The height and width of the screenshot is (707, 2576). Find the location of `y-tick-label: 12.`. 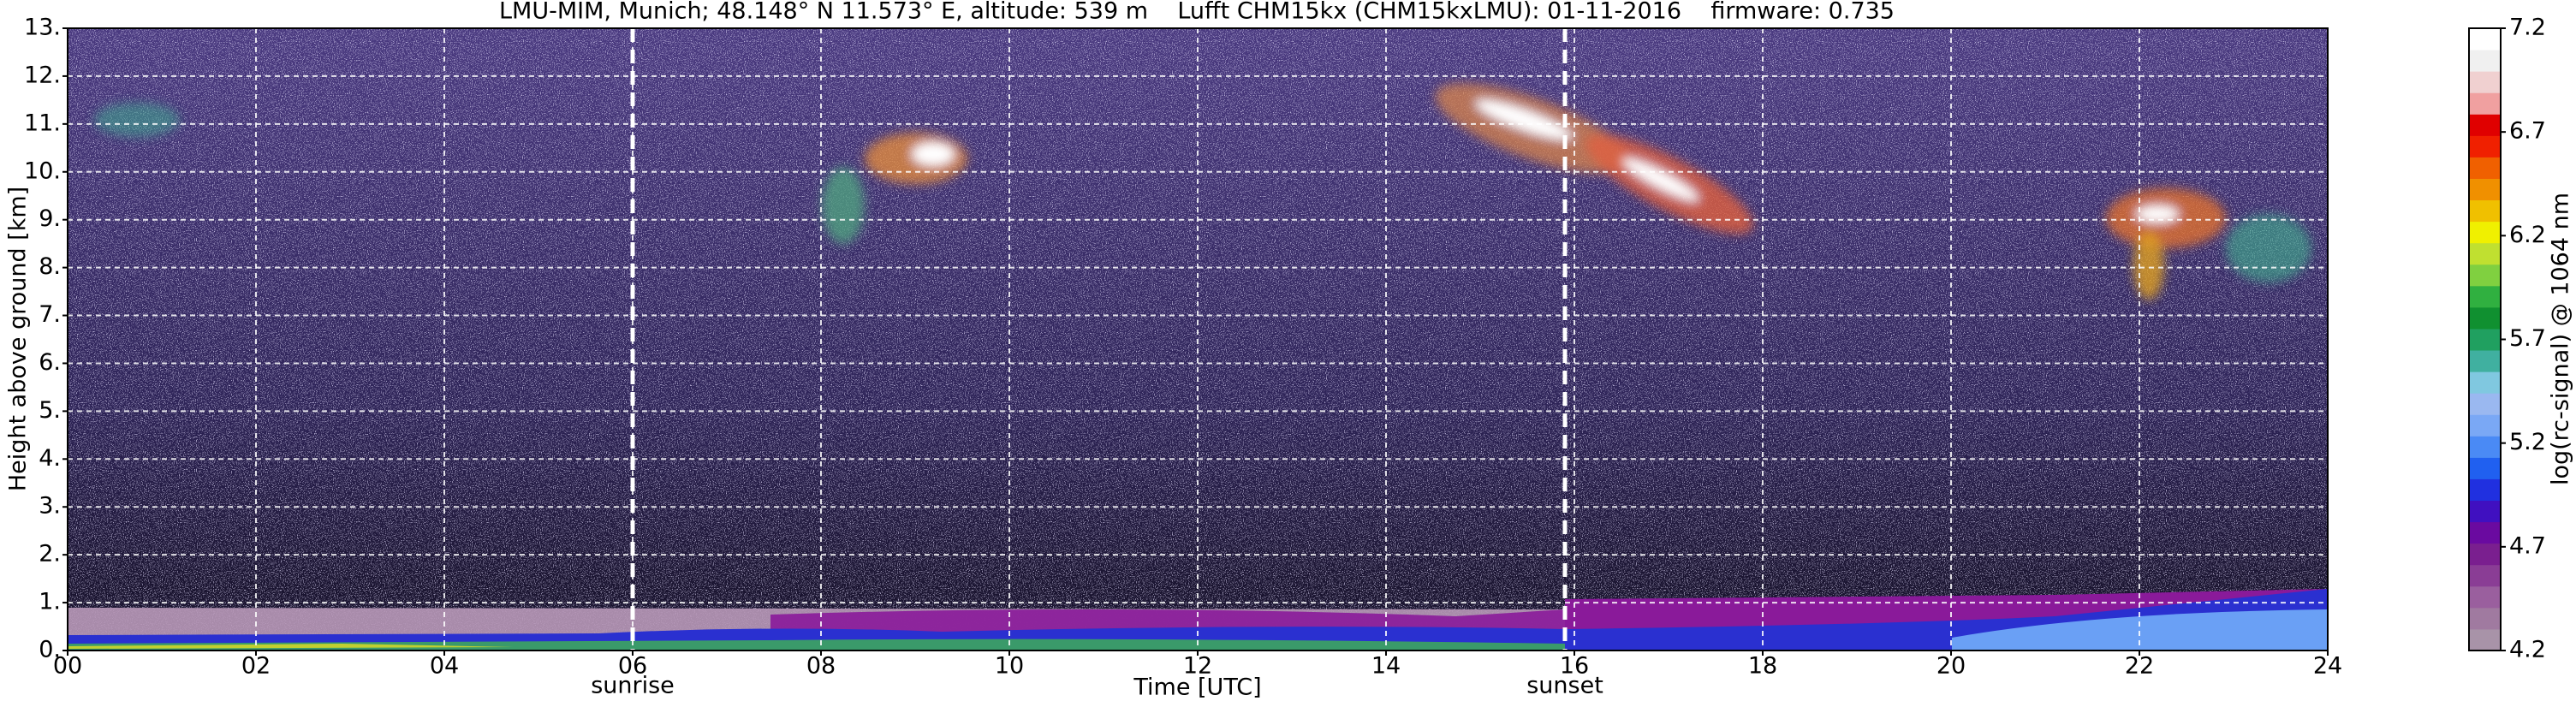

y-tick-label: 12. is located at coordinates (42, 75).